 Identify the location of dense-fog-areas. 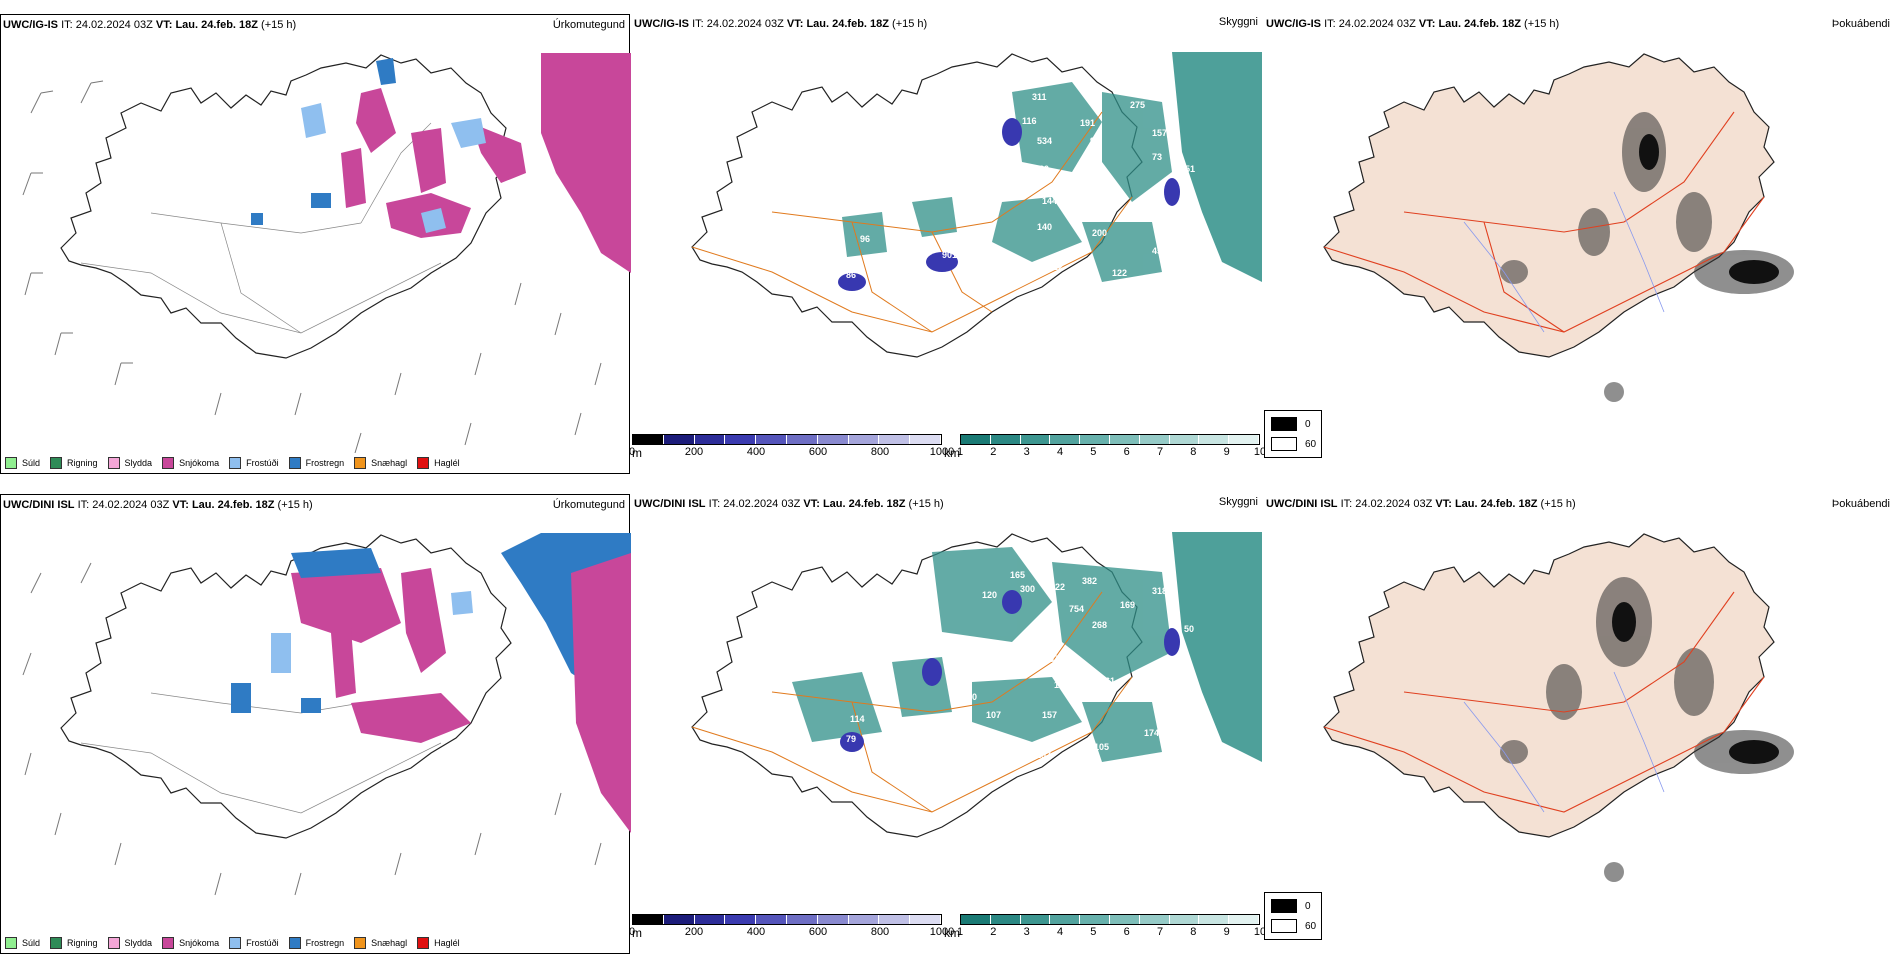
(1709, 209).